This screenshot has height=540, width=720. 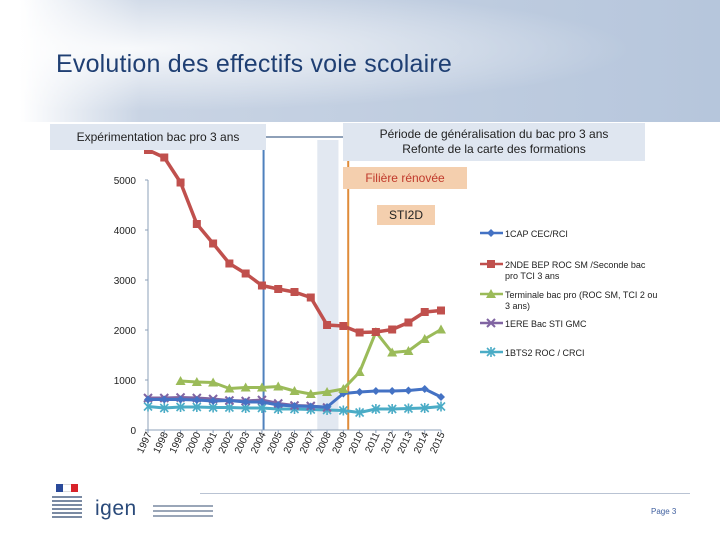 What do you see at coordinates (125, 231) in the screenshot?
I see `y-tick-label: 4000` at bounding box center [125, 231].